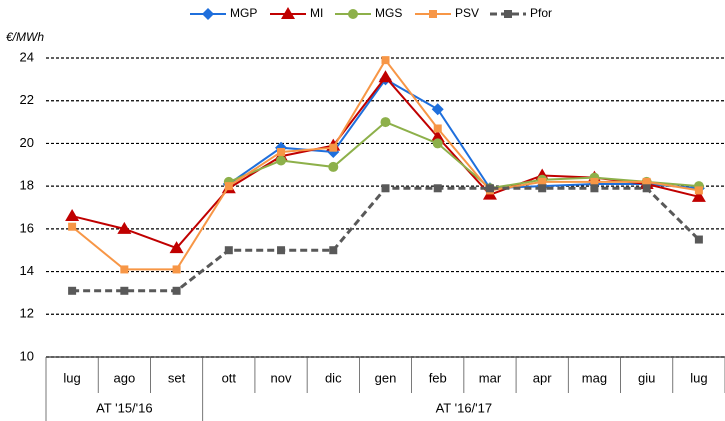  What do you see at coordinates (27, 185) in the screenshot?
I see `y-tick-label: 18` at bounding box center [27, 185].